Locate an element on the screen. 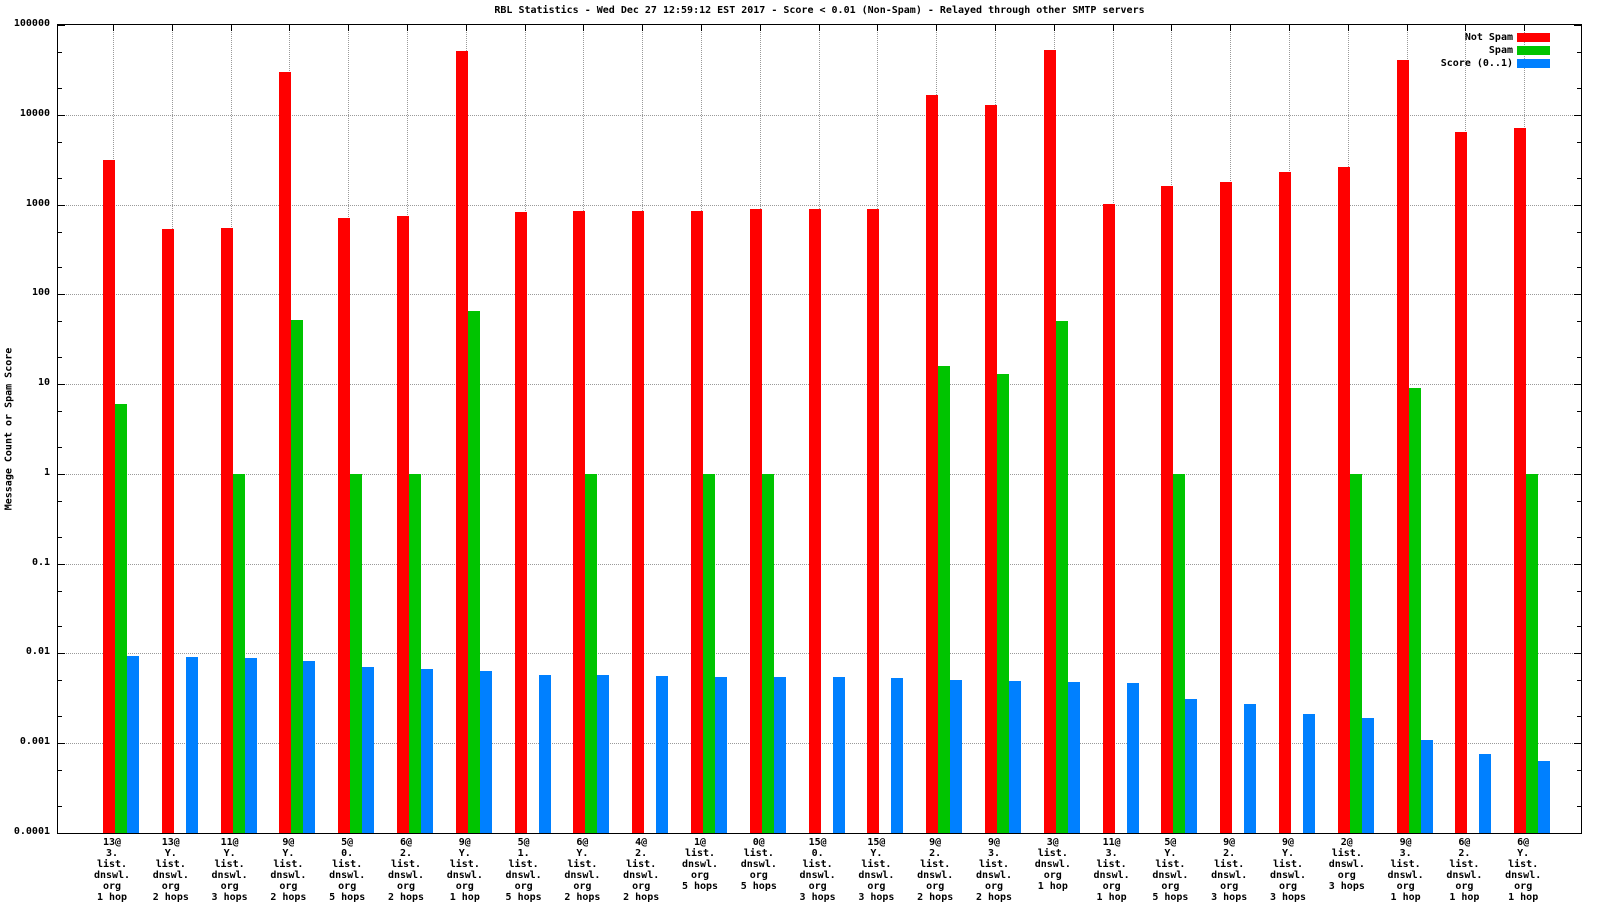  x-group-label: 9@ 2. list. dnswl. org 2 hops is located at coordinates (935, 870).